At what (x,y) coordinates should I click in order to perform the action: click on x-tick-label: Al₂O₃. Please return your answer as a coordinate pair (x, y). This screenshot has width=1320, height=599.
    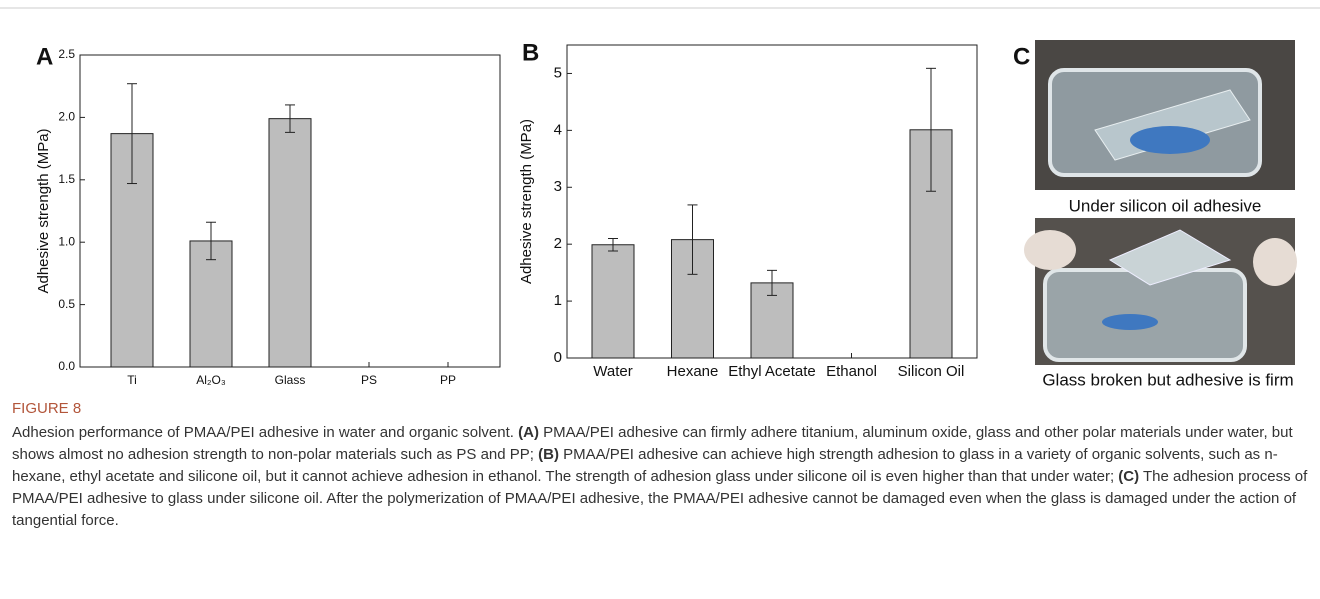
    Looking at the image, I should click on (211, 380).